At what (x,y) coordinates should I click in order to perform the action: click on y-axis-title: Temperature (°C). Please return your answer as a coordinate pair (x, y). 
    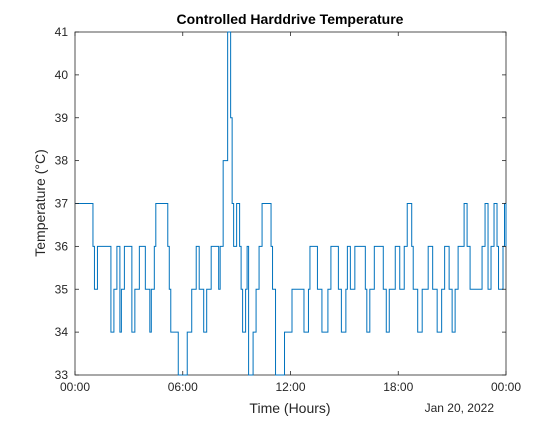
    Looking at the image, I should click on (40, 203).